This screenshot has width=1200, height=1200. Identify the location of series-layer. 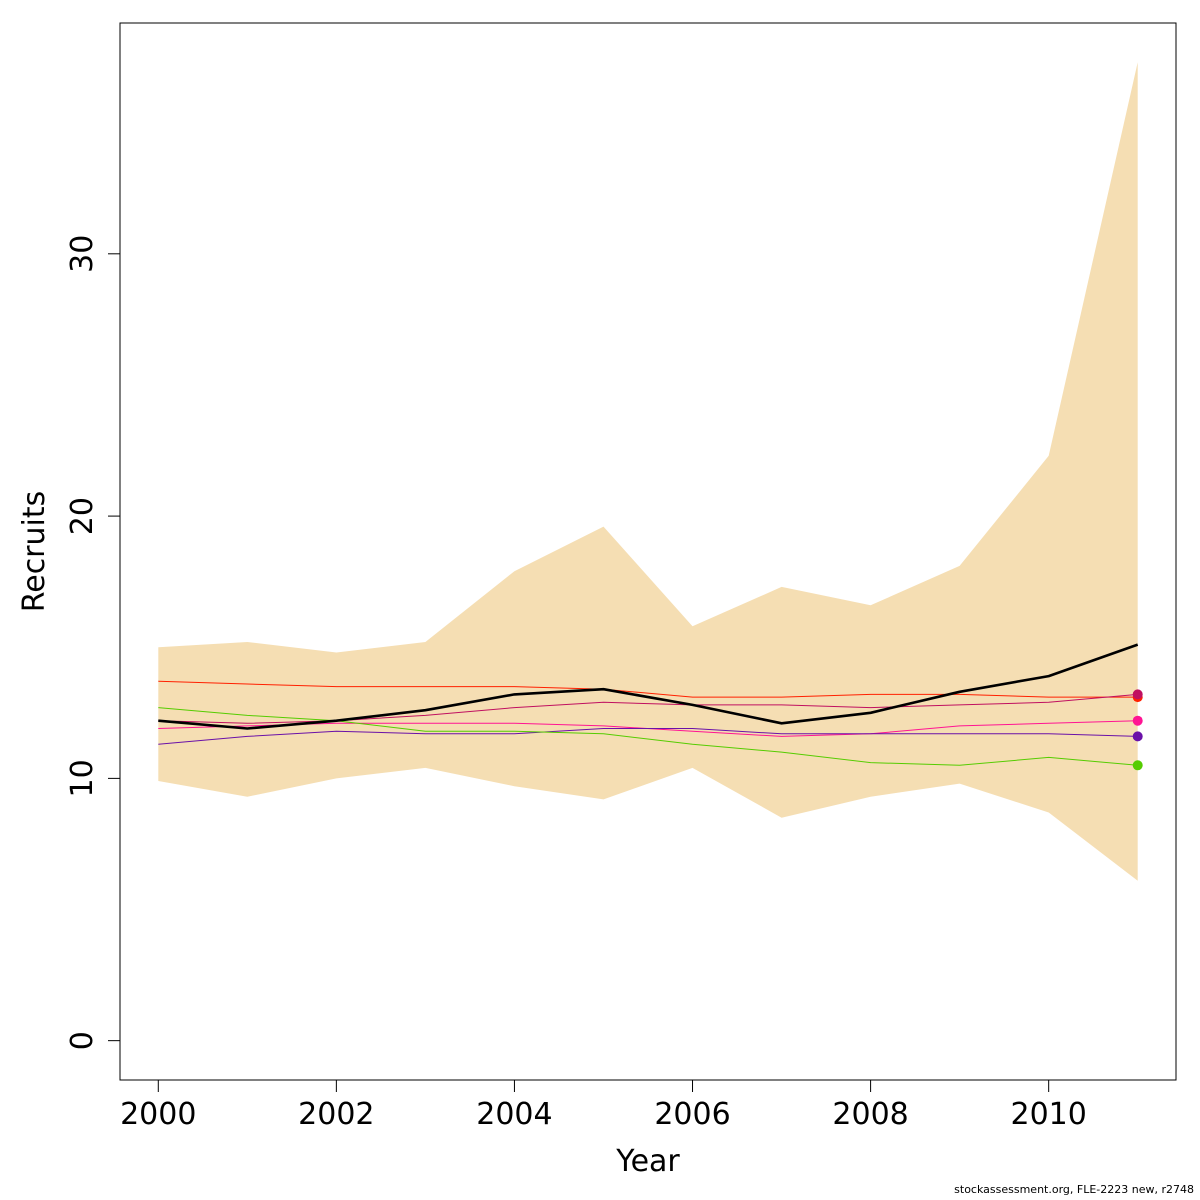
(648, 704).